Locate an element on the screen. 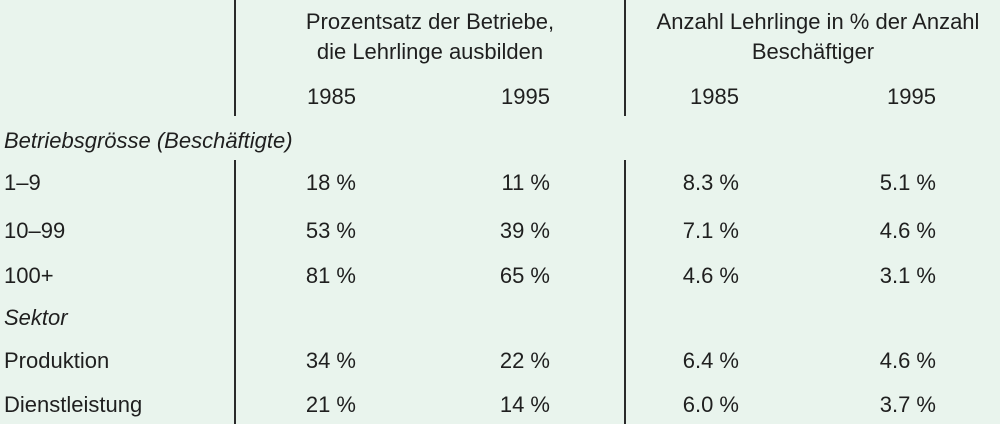 This screenshot has height=424, width=1000. table-cell: 53 % is located at coordinates (330, 230).